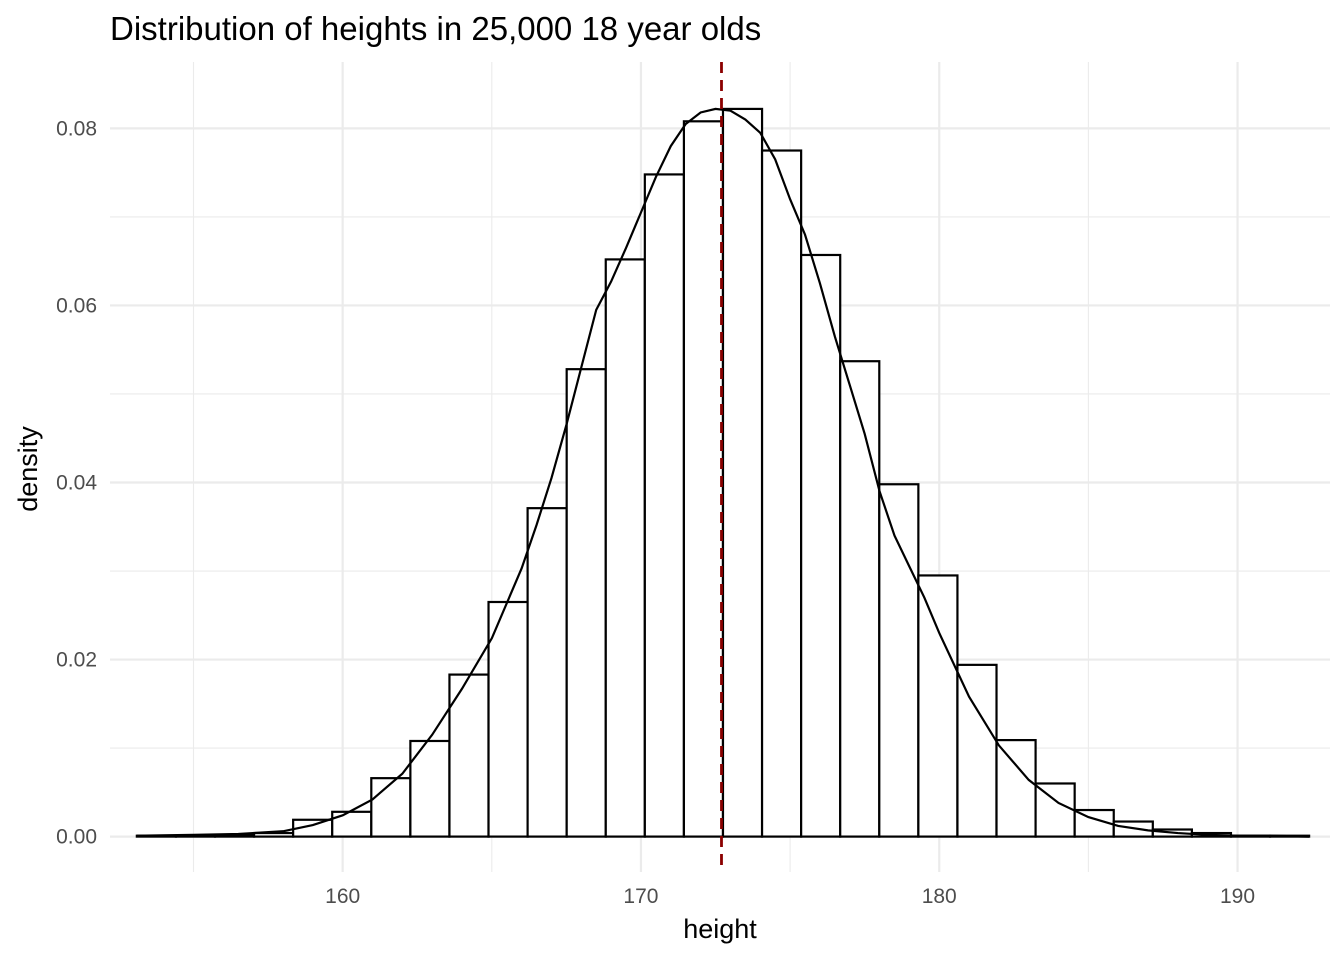 The image size is (1344, 960). What do you see at coordinates (939, 896) in the screenshot?
I see `x-tick-label: 180` at bounding box center [939, 896].